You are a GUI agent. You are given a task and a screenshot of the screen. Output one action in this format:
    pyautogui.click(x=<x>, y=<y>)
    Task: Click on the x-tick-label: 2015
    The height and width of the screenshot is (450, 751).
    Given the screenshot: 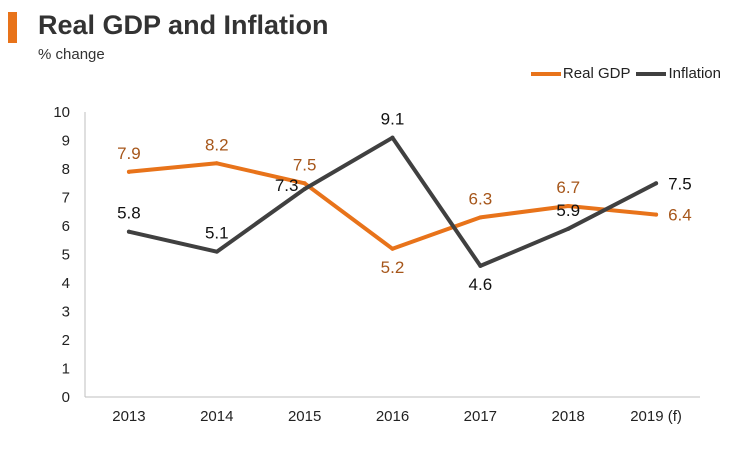 What is the action you would take?
    pyautogui.click(x=304, y=416)
    